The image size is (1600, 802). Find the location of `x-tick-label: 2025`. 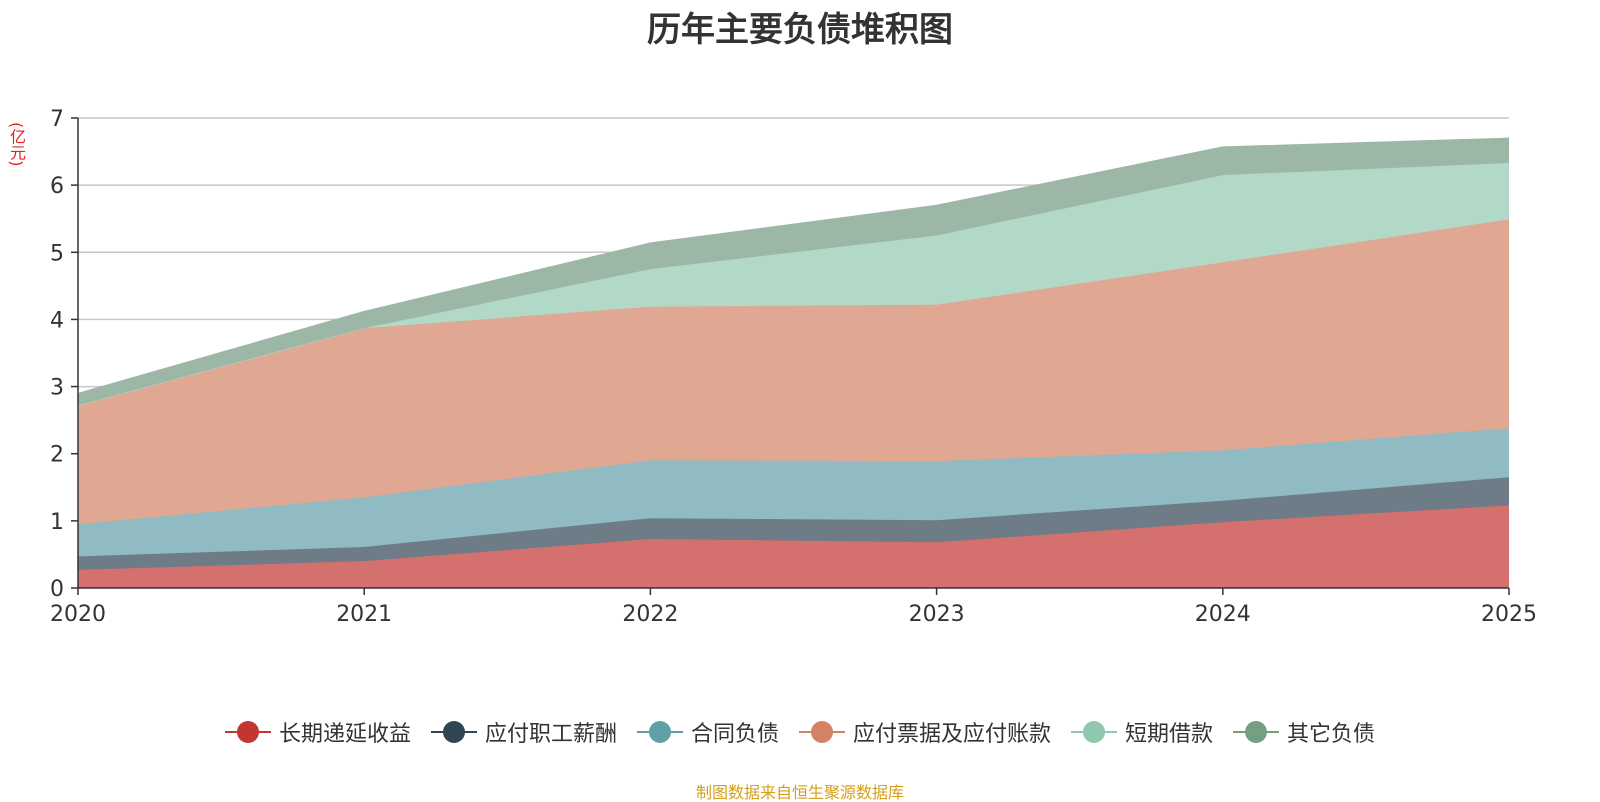

x-tick-label: 2025 is located at coordinates (1509, 614).